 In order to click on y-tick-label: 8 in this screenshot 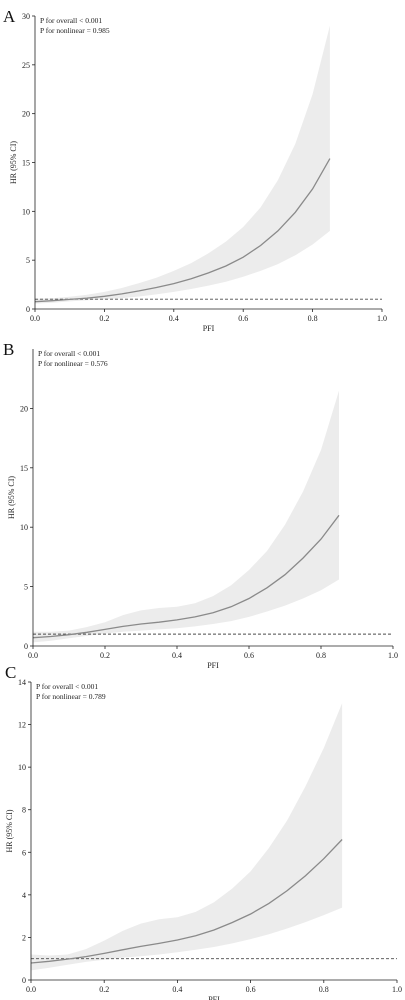, I will do `click(24, 810)`.